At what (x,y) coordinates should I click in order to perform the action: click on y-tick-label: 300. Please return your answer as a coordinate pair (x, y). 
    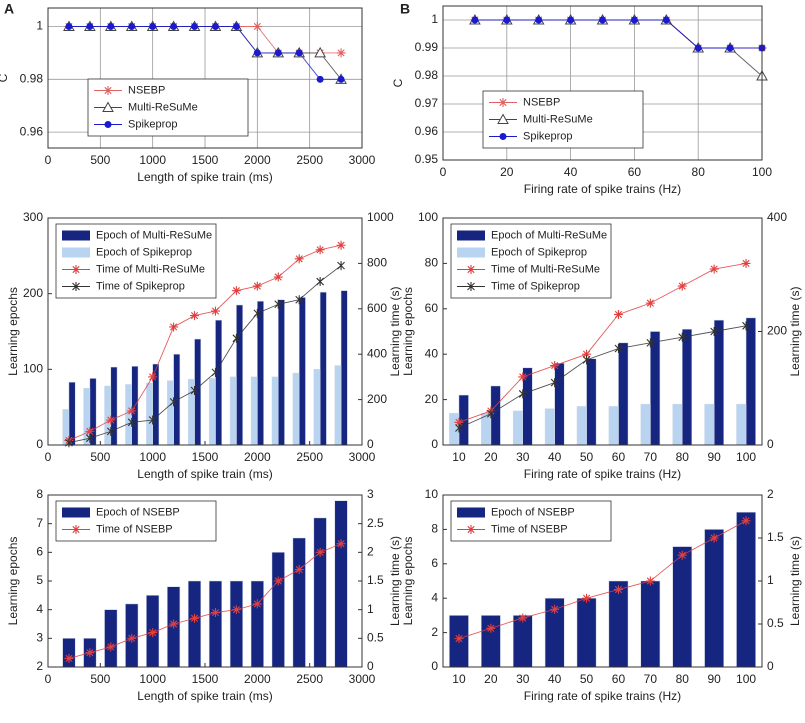
    Looking at the image, I should click on (33, 217).